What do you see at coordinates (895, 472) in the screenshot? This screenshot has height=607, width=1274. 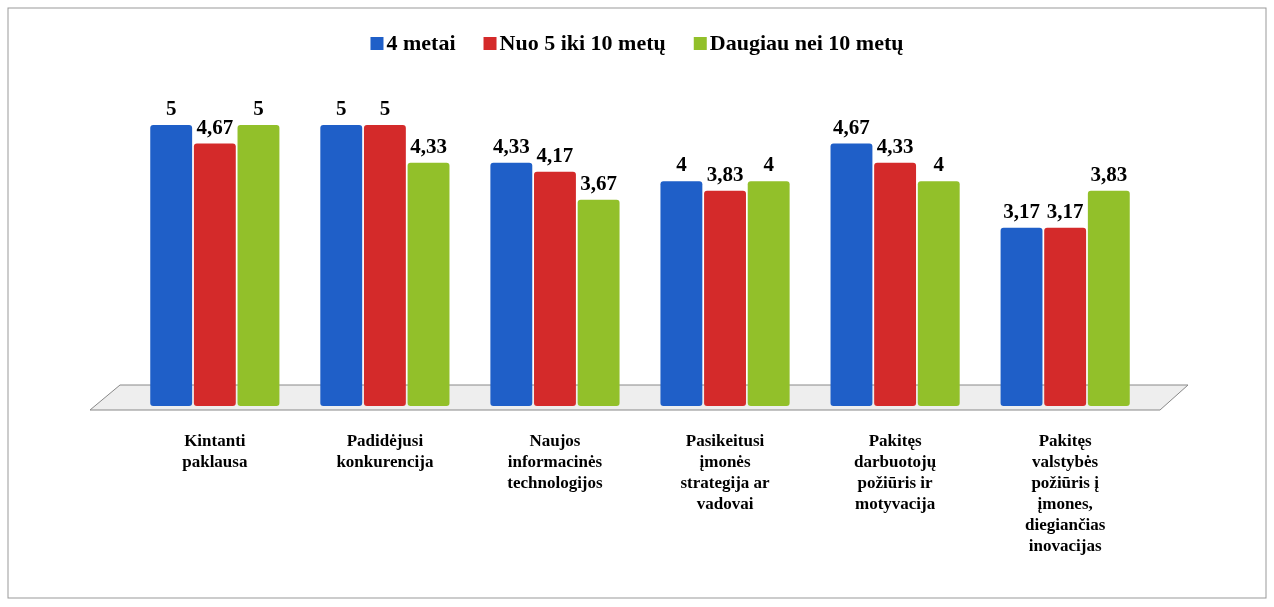 I see `x-tick-label: Pakitęs darbuotojų požiūris ir motyvacija` at bounding box center [895, 472].